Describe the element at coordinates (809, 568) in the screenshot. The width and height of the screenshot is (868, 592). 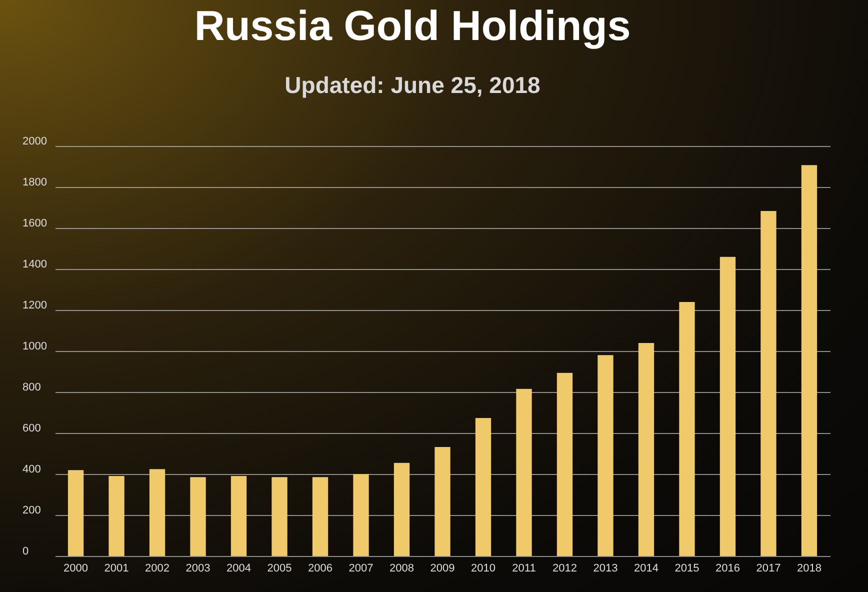
I see `x-tick-label: 2018` at that location.